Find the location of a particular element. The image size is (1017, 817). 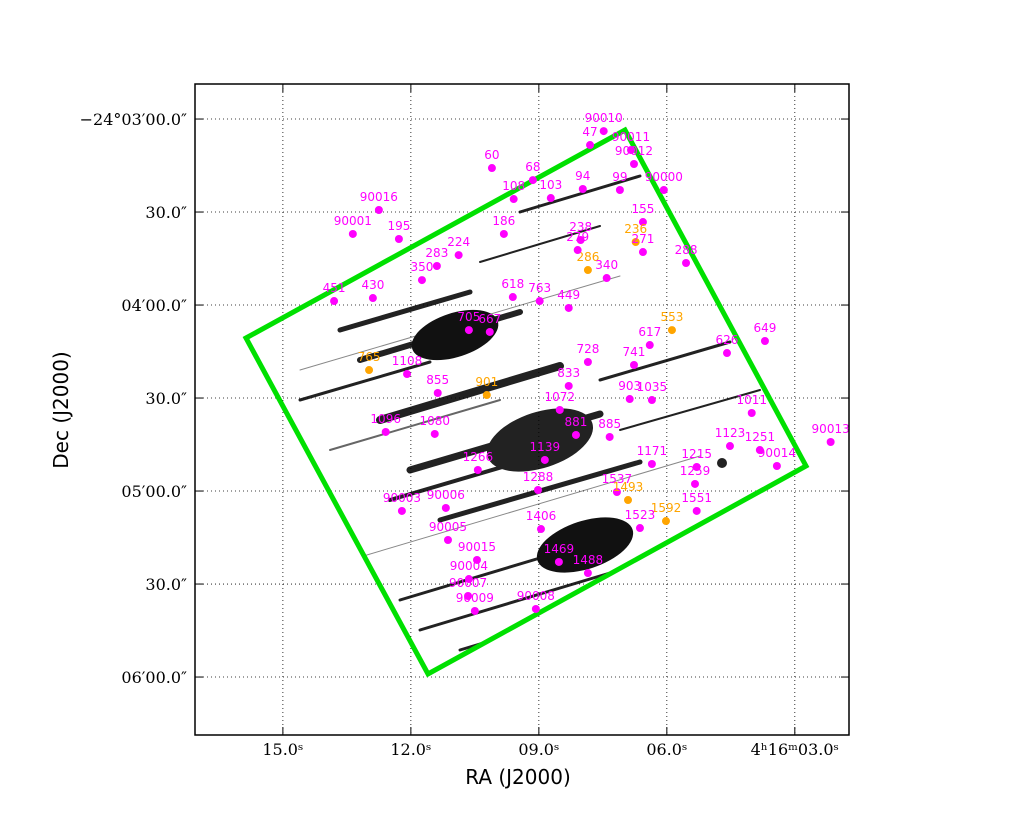

source-label: 286 is located at coordinates (587, 257).